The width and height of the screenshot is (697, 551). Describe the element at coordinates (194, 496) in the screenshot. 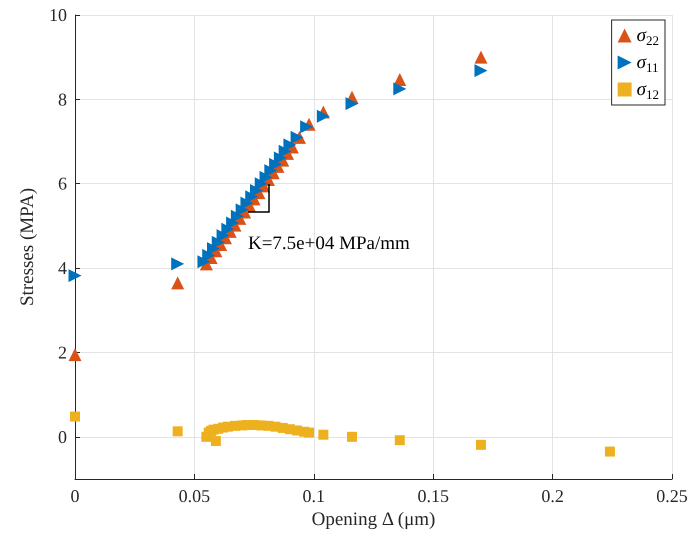

I see `x-tick-label: 0.05` at that location.